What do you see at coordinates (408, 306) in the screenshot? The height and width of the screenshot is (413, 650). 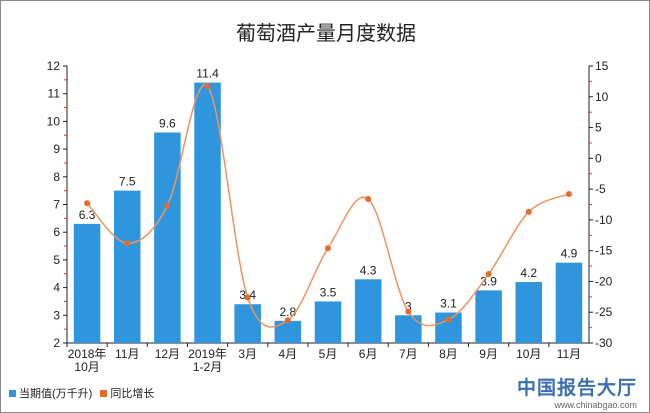 I see `bar-data-label: 3` at bounding box center [408, 306].